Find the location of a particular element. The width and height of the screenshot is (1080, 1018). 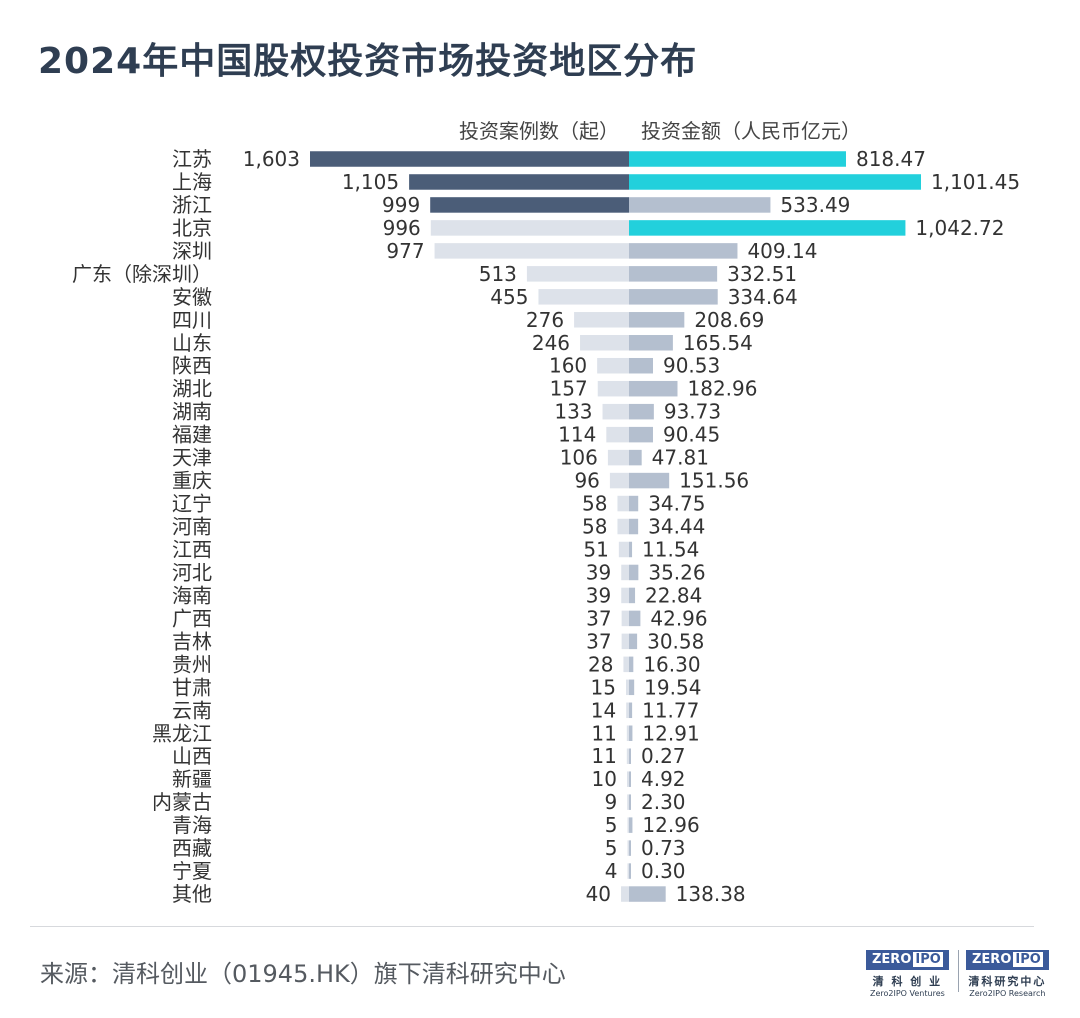

value-label-cases: 114 is located at coordinates (577, 435).